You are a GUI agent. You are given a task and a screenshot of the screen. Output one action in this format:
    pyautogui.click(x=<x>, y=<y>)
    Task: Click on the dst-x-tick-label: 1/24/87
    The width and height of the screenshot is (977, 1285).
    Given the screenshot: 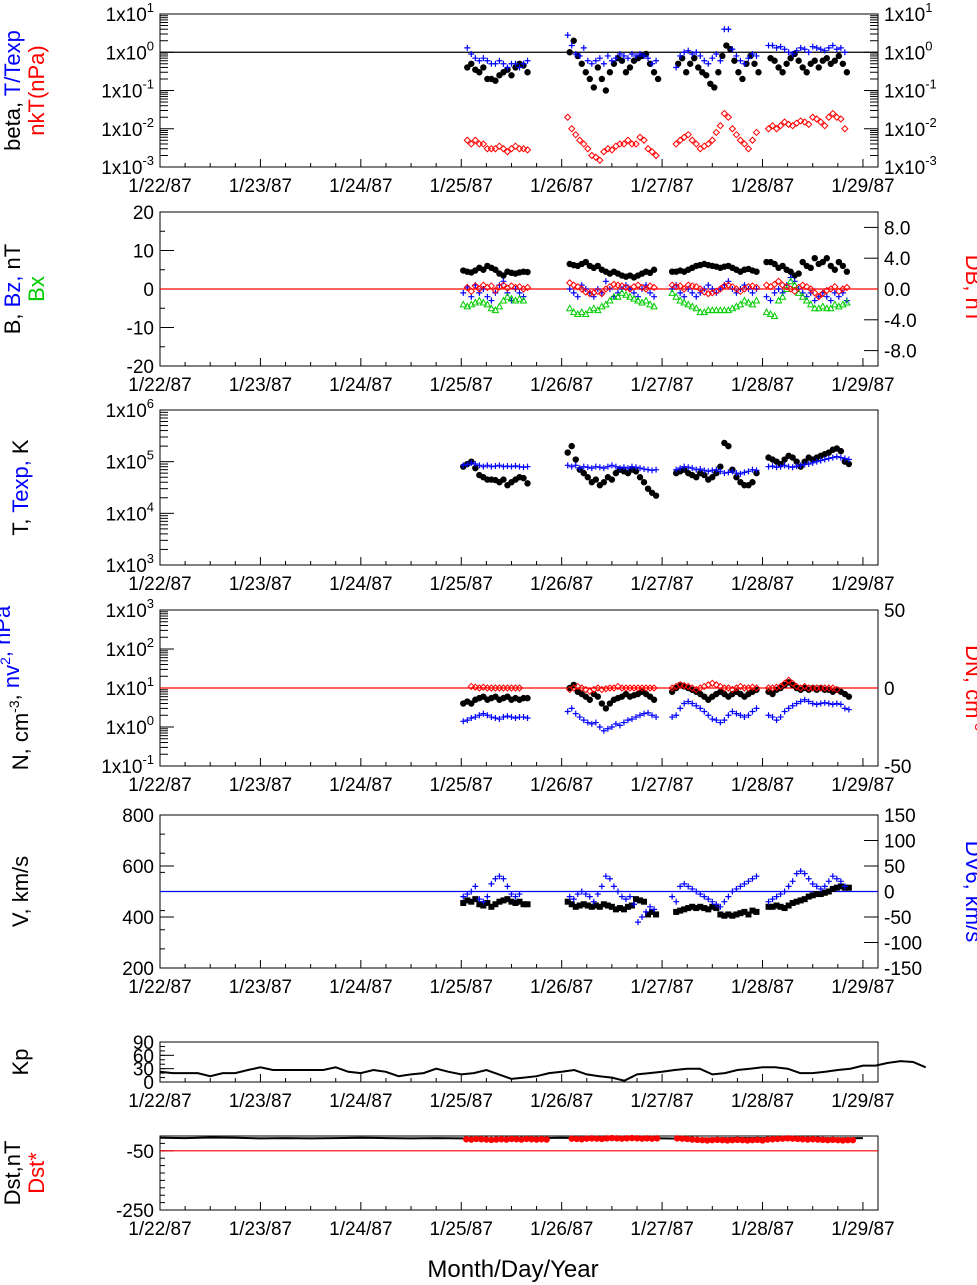 What is the action you would take?
    pyautogui.click(x=360, y=1229)
    